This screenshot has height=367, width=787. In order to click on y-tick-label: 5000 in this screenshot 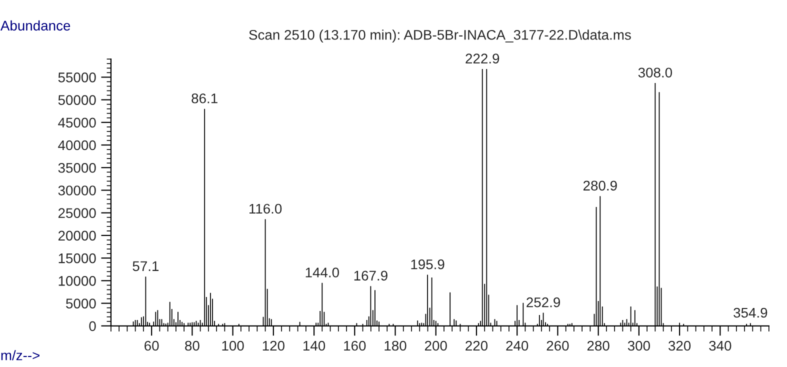, I will do `click(81, 303)`.